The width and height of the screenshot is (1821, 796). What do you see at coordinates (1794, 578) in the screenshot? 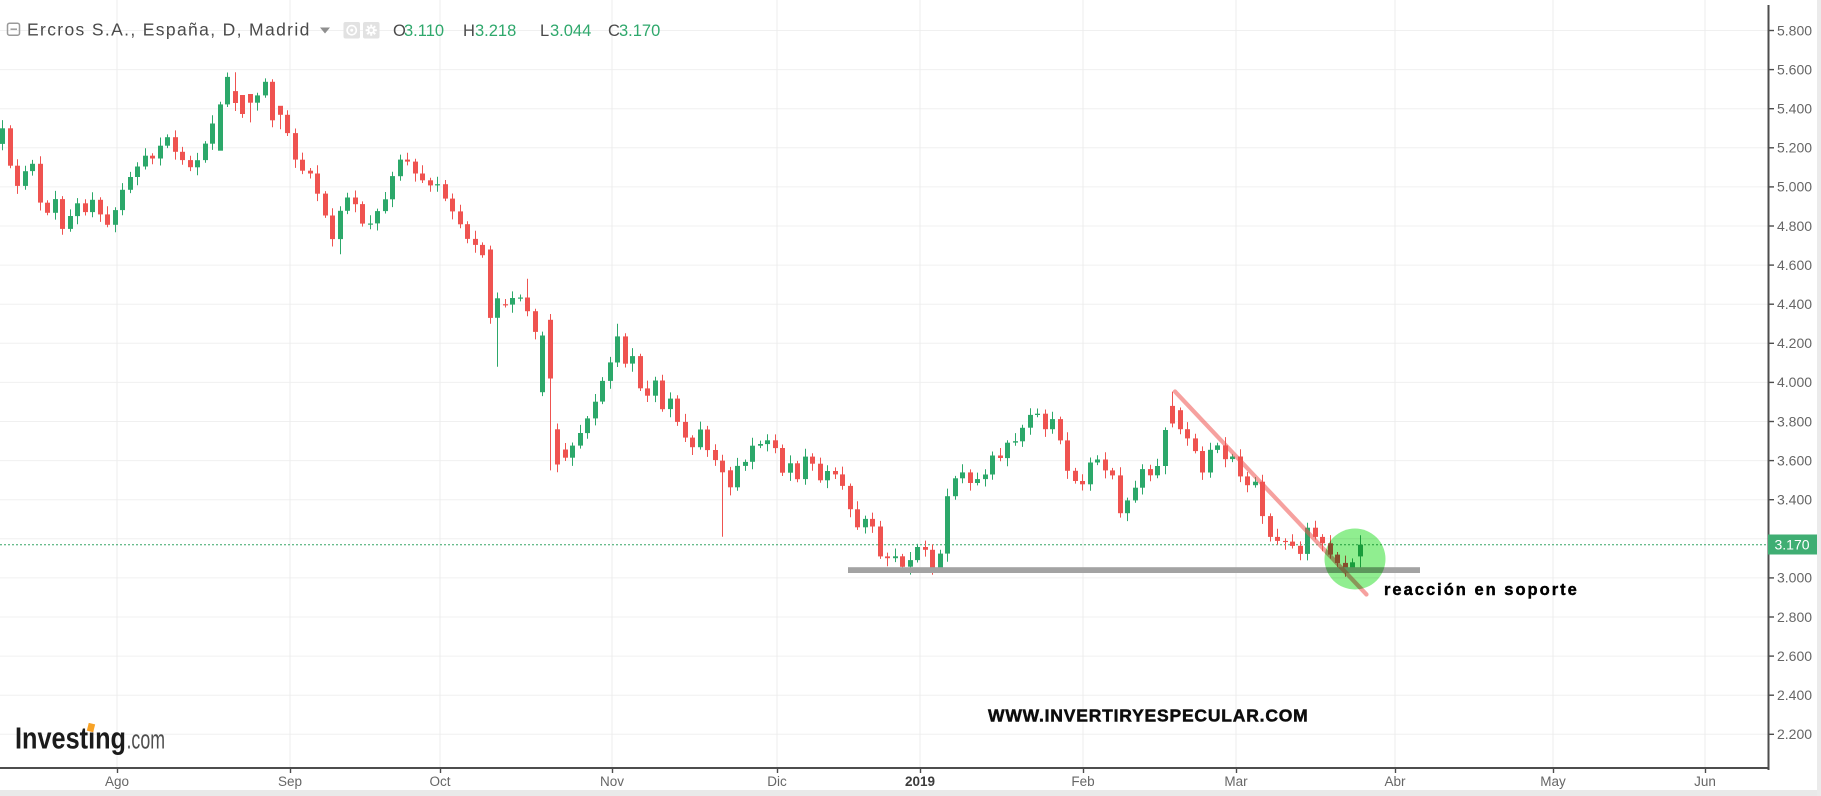
I see `svg-text: 3.000` at bounding box center [1794, 578].